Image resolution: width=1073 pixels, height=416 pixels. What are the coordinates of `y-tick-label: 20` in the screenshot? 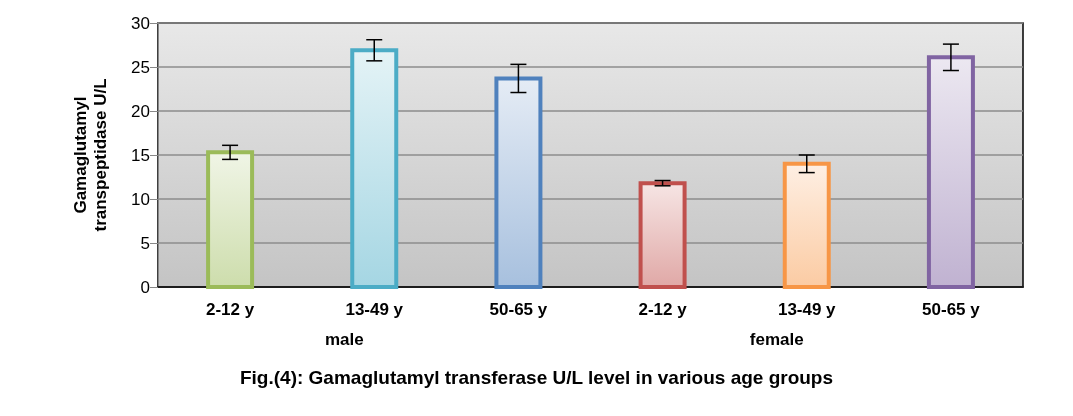 It's located at (140, 111).